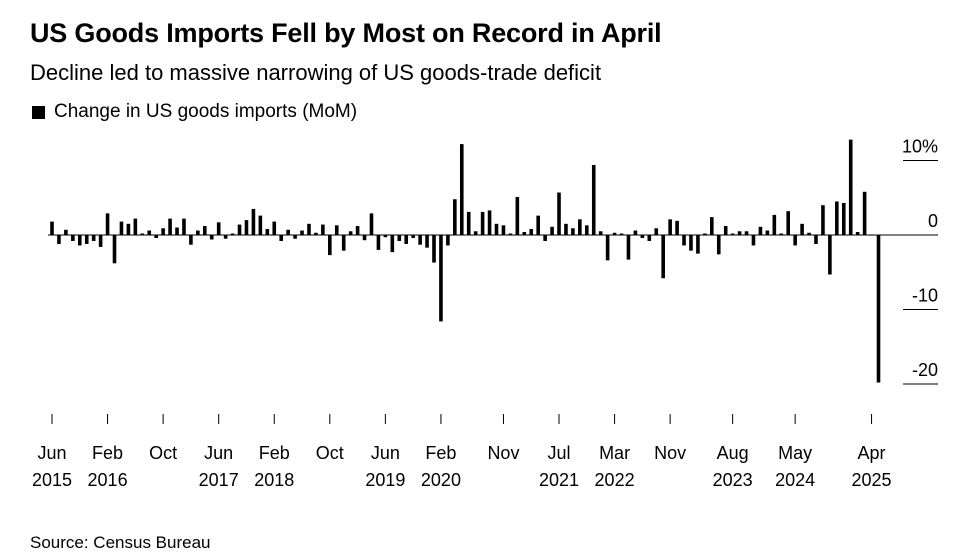 This screenshot has height=553, width=962. Describe the element at coordinates (120, 542) in the screenshot. I see `source-note: Source: Census Bureau` at that location.